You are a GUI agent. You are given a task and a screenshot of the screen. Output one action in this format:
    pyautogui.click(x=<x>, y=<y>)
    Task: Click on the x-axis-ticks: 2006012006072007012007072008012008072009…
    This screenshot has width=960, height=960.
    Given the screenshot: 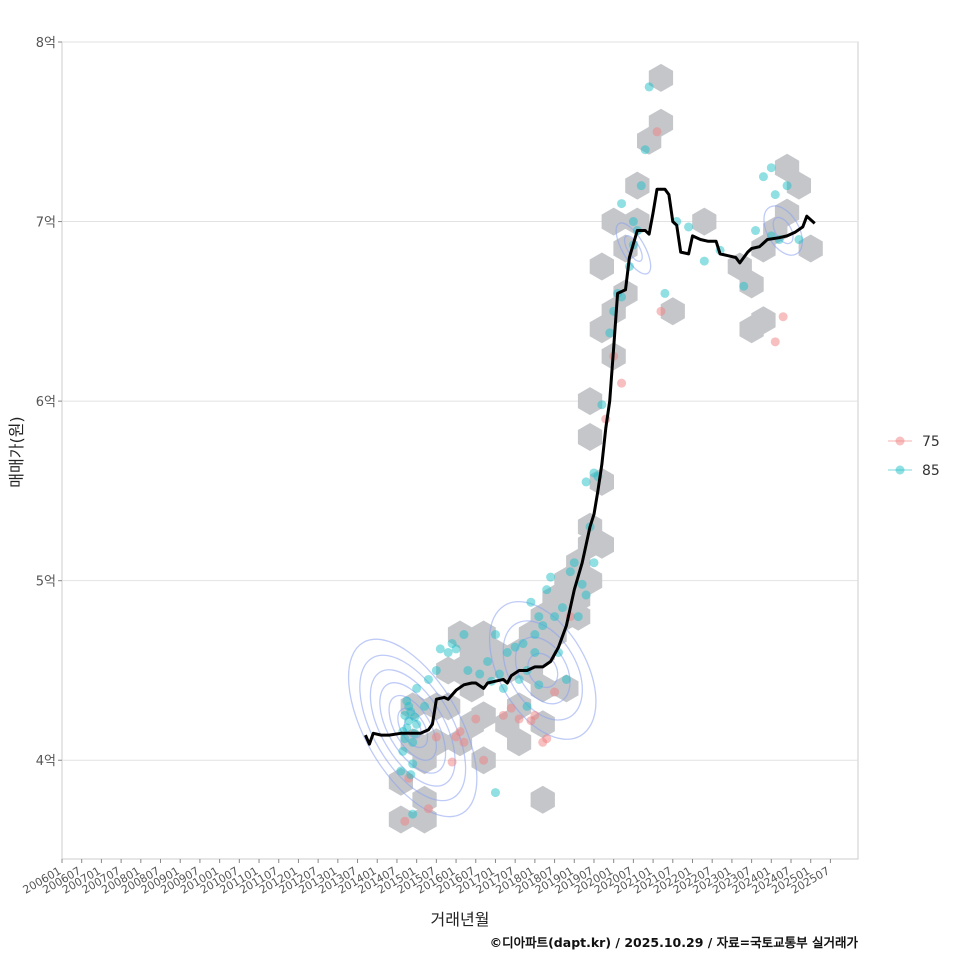 What is the action you would take?
    pyautogui.click(x=426, y=878)
    